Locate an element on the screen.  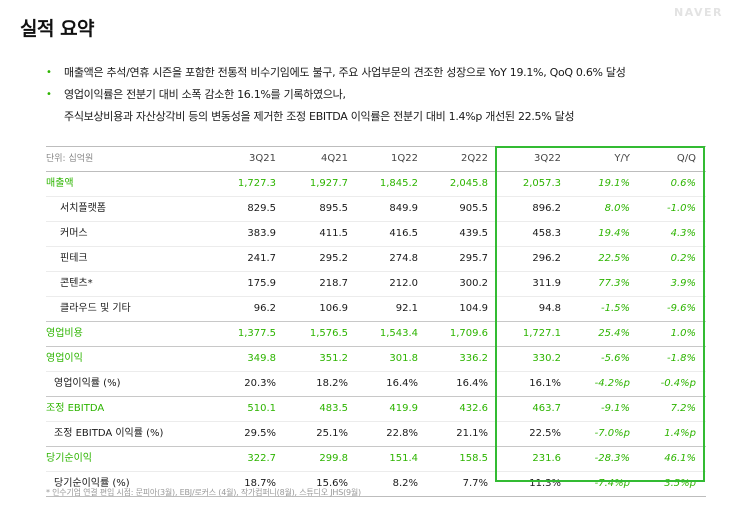
table-cell: -28.3% is located at coordinates (612, 458).